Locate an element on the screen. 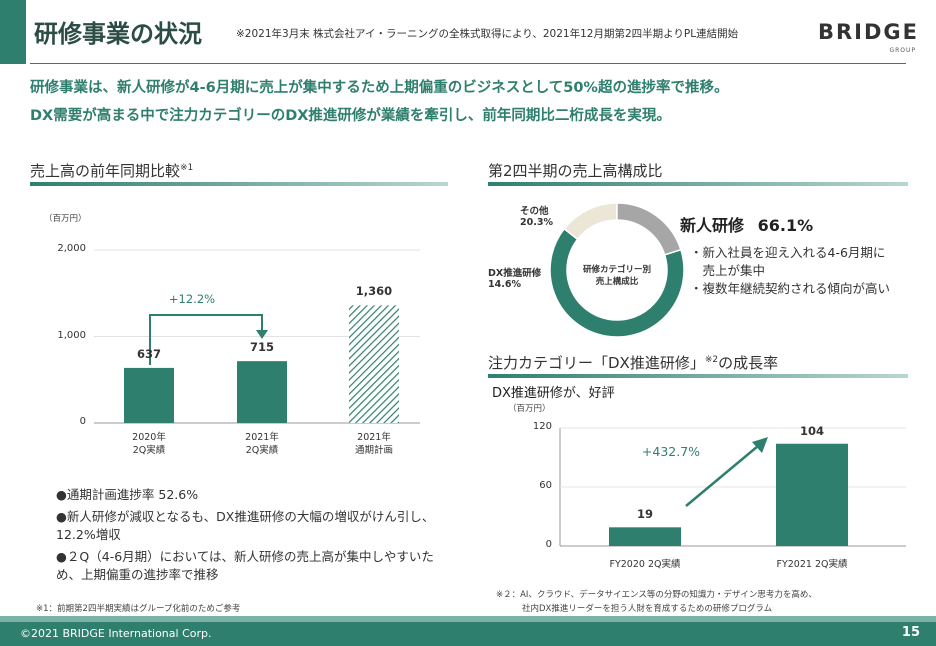 The image size is (936, 646). left-footnote: ※1：前期第2四半期実績はグループ化前のためご参考 is located at coordinates (138, 609).